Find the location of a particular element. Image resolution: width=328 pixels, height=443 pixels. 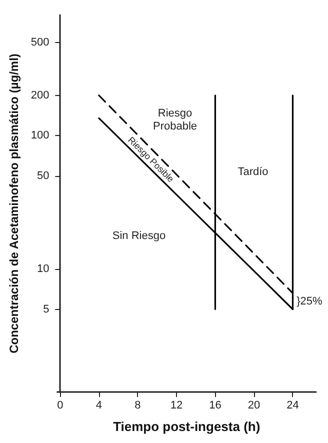

y-axis-title: Concentración de Acetaminofeno plasmático (µg/ml) is located at coordinates (14, 204).